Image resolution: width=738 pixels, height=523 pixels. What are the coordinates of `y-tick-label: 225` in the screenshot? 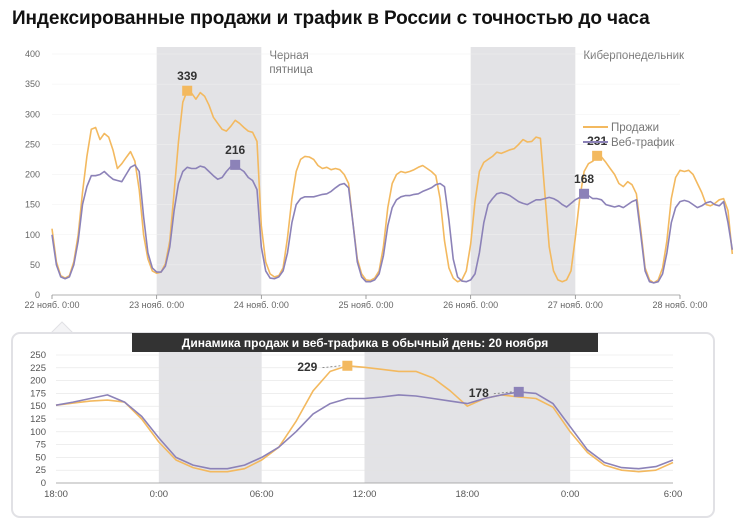 It's located at (38, 368).